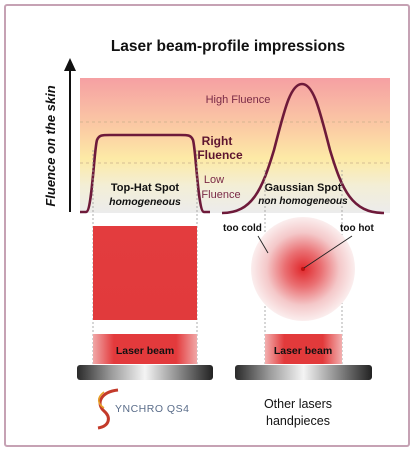  Describe the element at coordinates (328, 252) in the screenshot. I see `too-hot-pointer` at that location.